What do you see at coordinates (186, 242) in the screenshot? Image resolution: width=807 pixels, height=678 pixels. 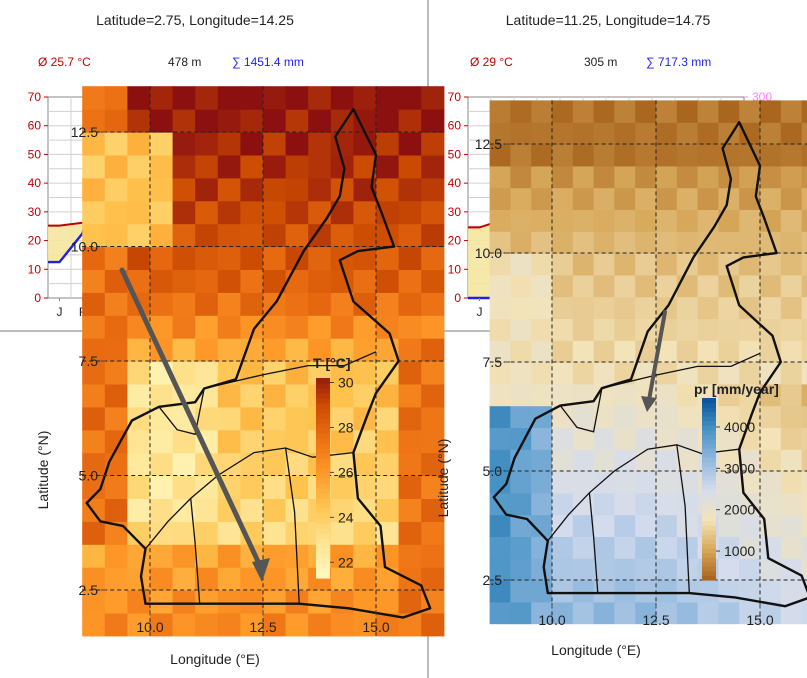 I see `arid-area` at bounding box center [186, 242].